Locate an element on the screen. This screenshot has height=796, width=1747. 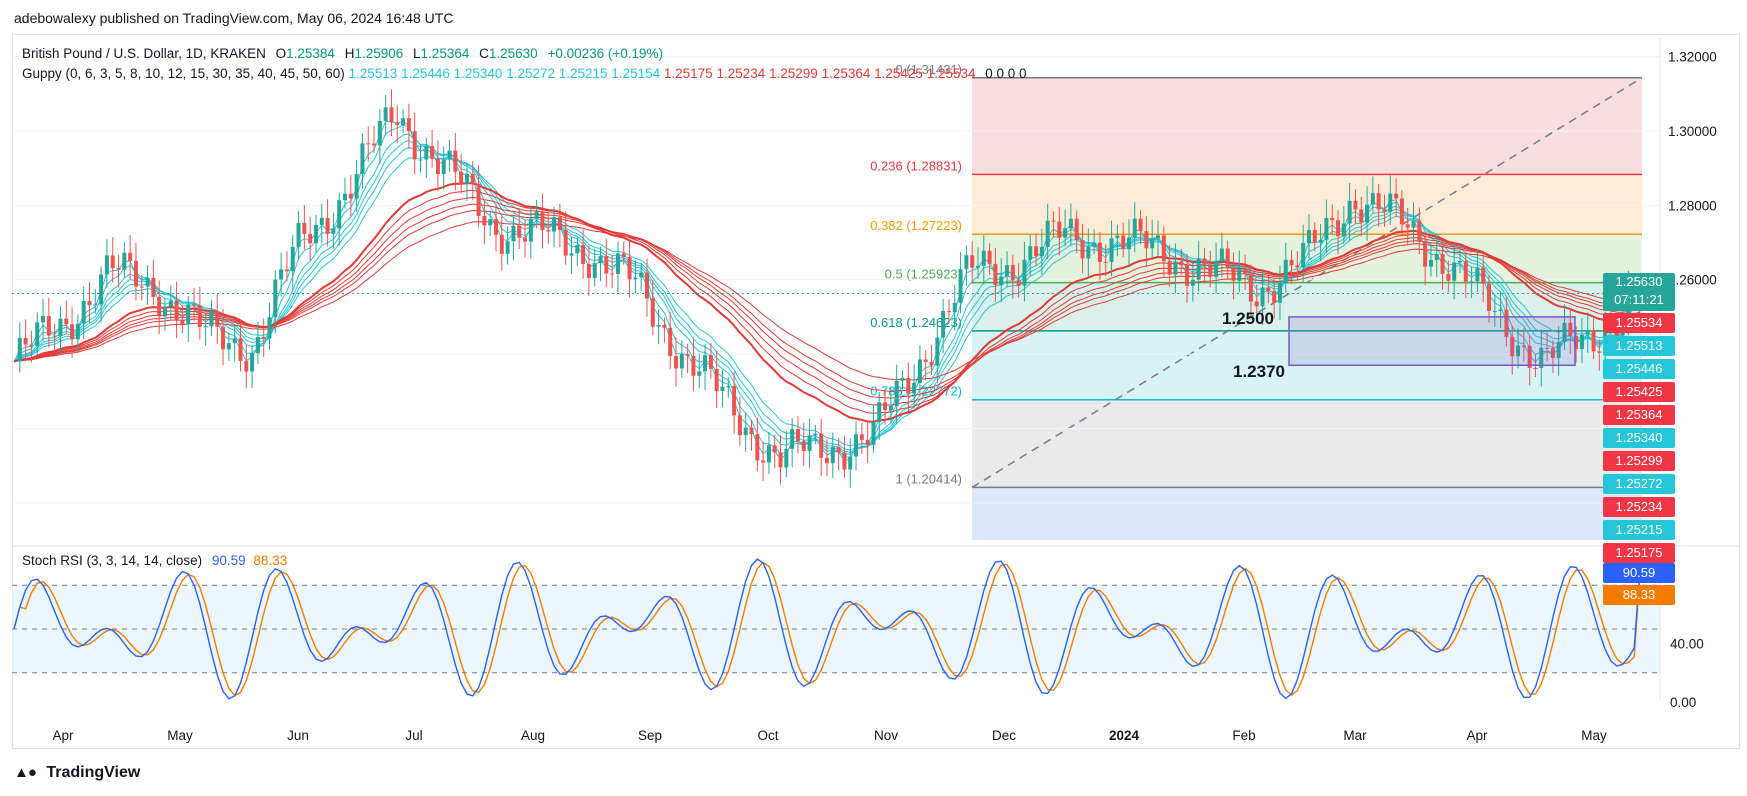
guppy-short-value: 1.25215 is located at coordinates (581, 73).